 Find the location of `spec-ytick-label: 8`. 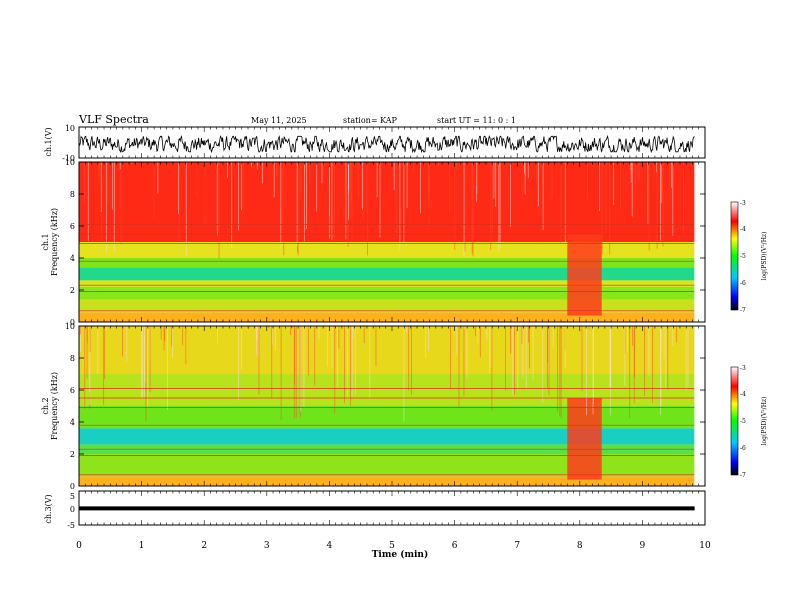

spec-ytick-label: 8 is located at coordinates (72, 194).